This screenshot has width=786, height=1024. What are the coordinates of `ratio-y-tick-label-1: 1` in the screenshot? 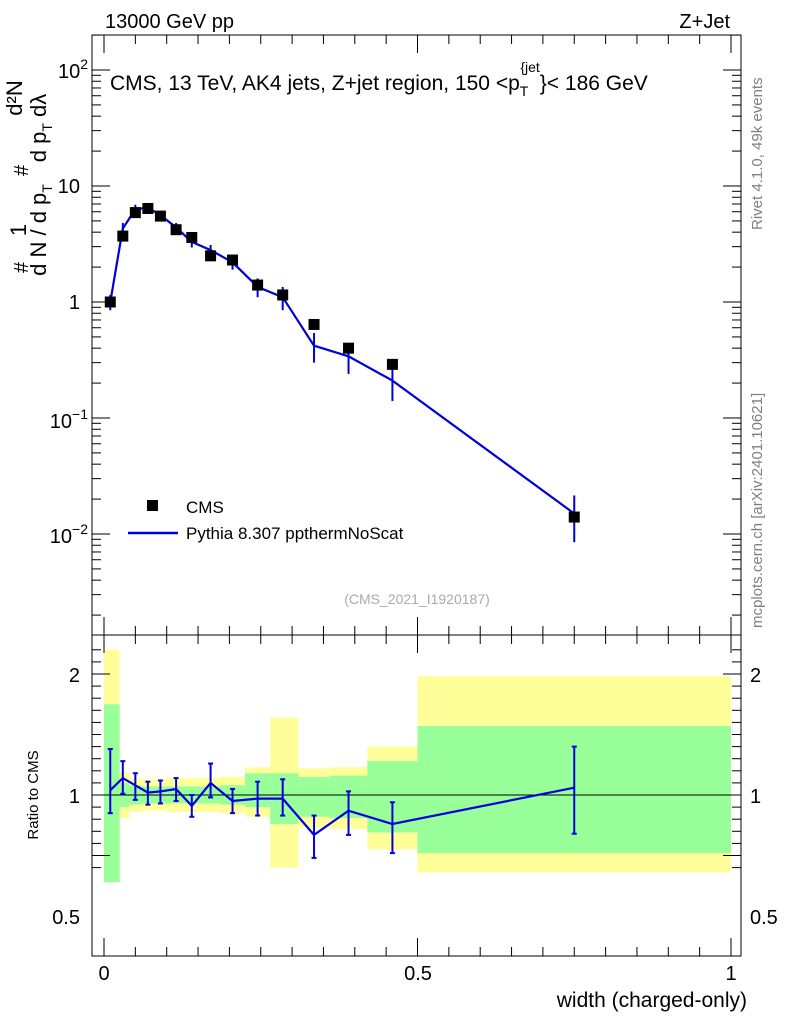 It's located at (74, 797).